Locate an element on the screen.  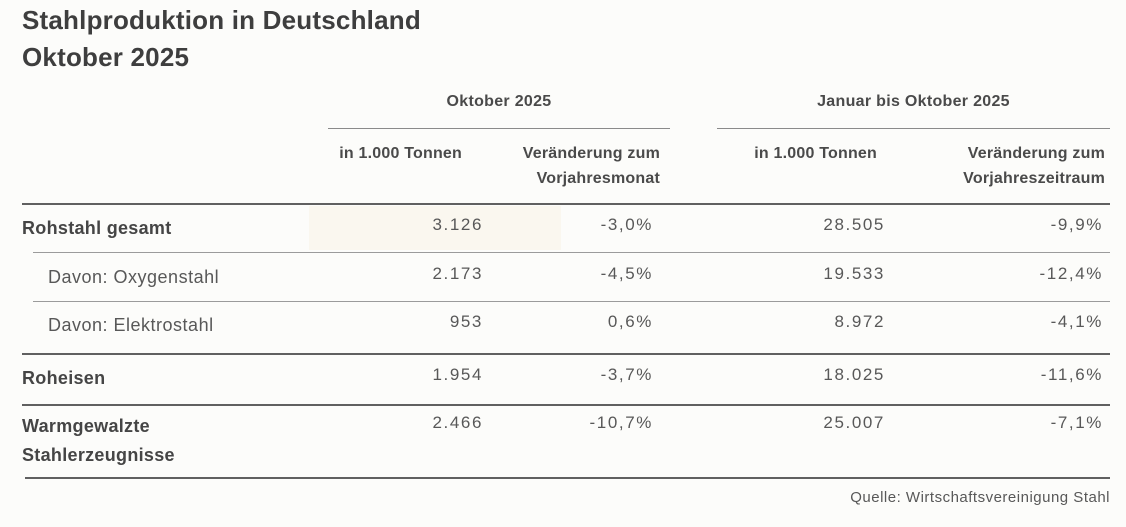
value-cell: 2.466 is located at coordinates (457, 422).